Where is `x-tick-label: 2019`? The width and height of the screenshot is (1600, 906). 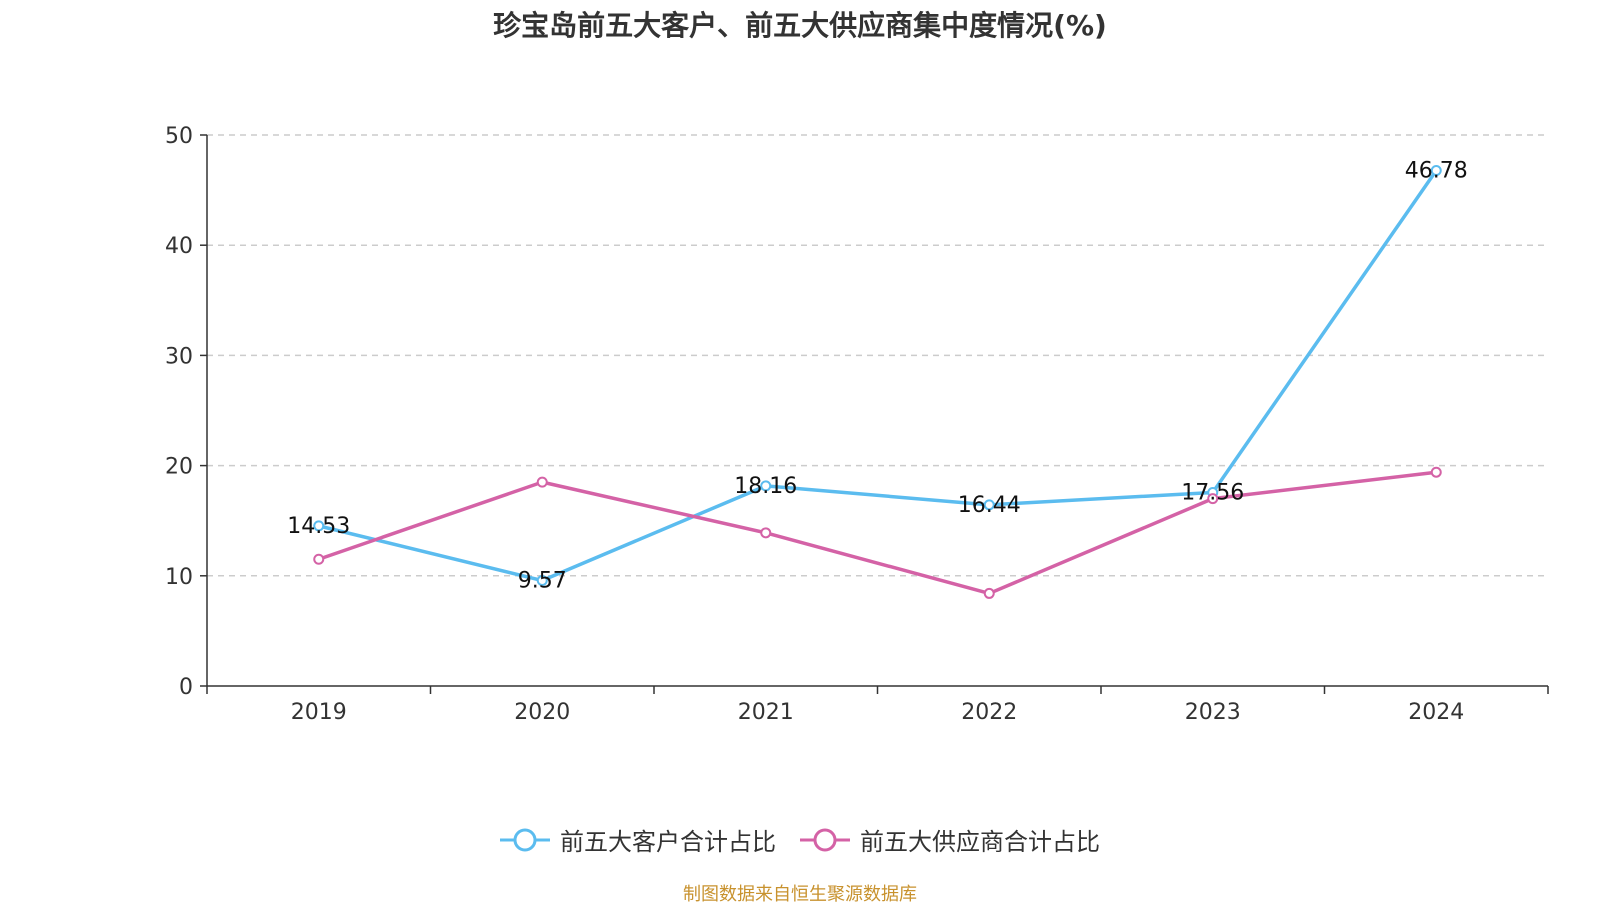 x-tick-label: 2019 is located at coordinates (319, 712).